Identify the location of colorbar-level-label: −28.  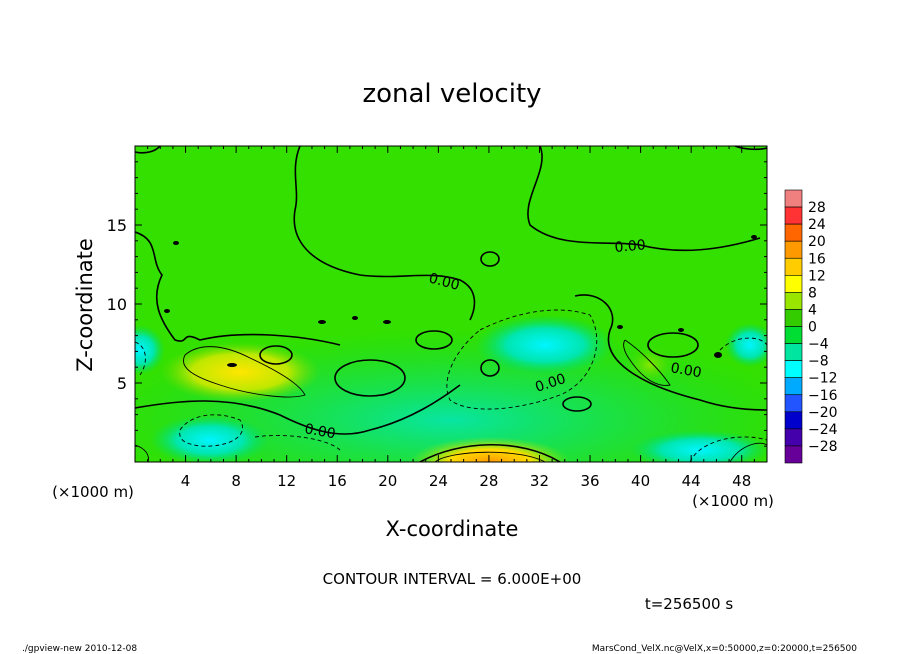
(823, 447).